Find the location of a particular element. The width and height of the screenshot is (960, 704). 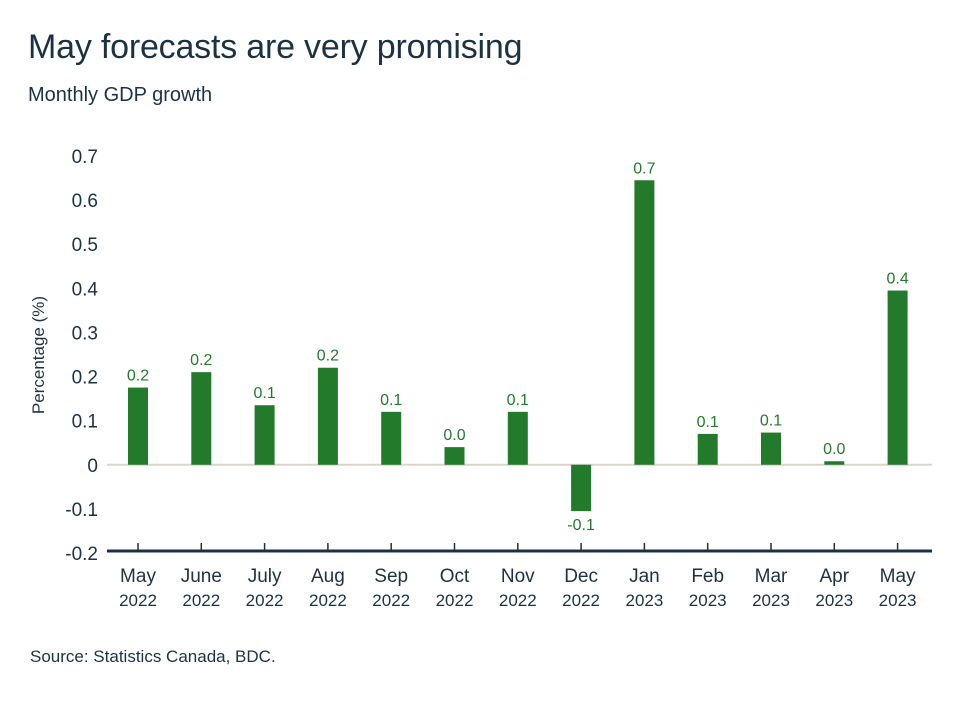

chart-subtitle: Monthly GDP growth is located at coordinates (120, 95).